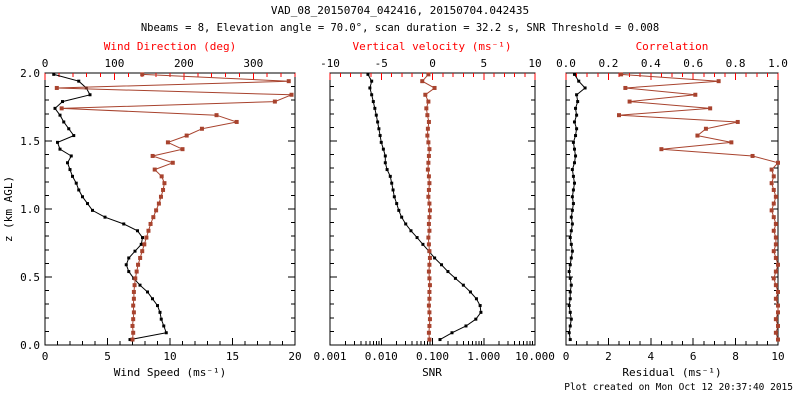  Describe the element at coordinates (698, 206) in the screenshot. I see `correlation-line` at that location.